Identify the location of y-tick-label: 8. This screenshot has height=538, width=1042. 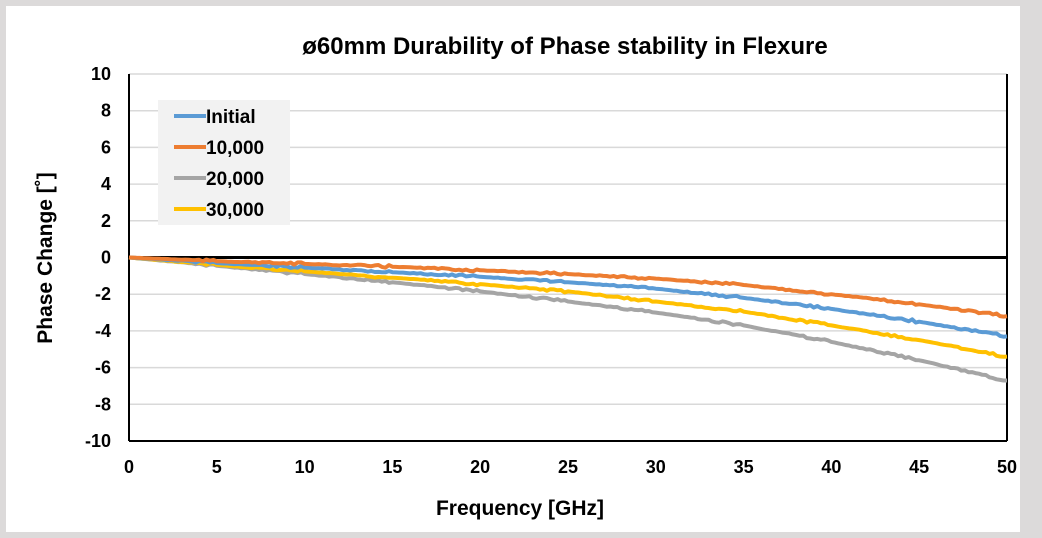
(106, 111).